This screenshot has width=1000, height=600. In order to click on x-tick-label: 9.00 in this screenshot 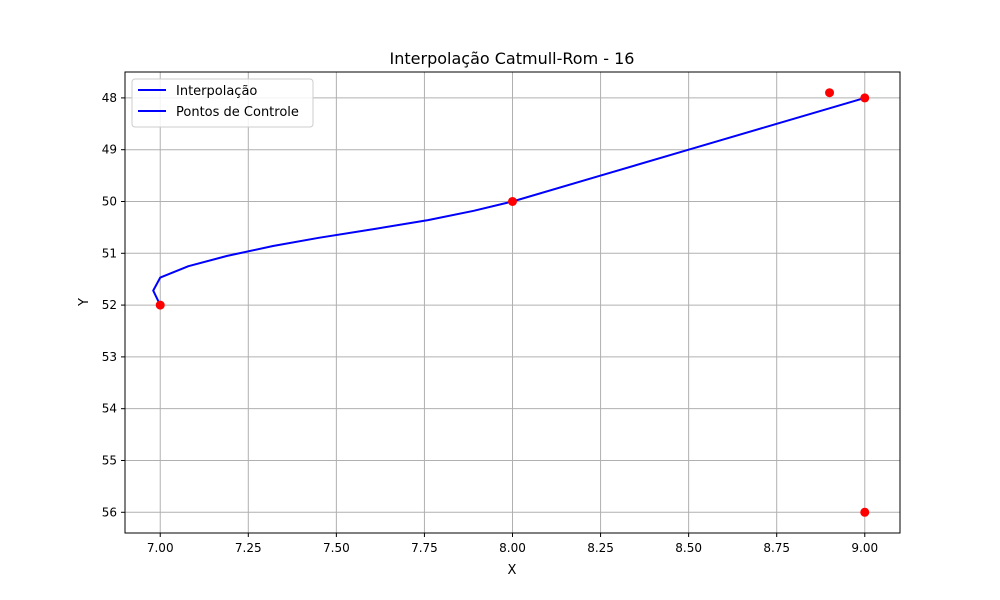, I will do `click(864, 548)`.